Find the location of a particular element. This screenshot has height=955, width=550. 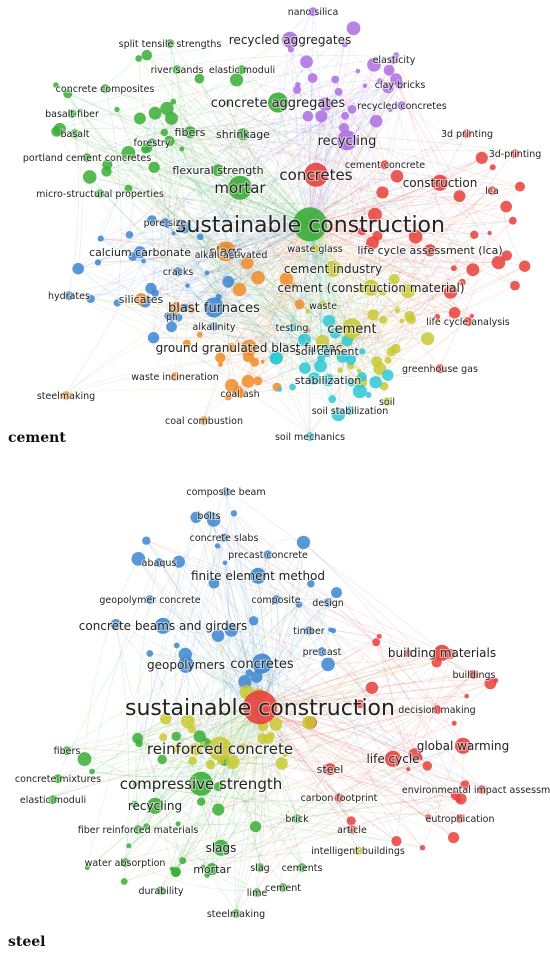

keyword-label: environmental impact assessmen is located at coordinates (476, 790).